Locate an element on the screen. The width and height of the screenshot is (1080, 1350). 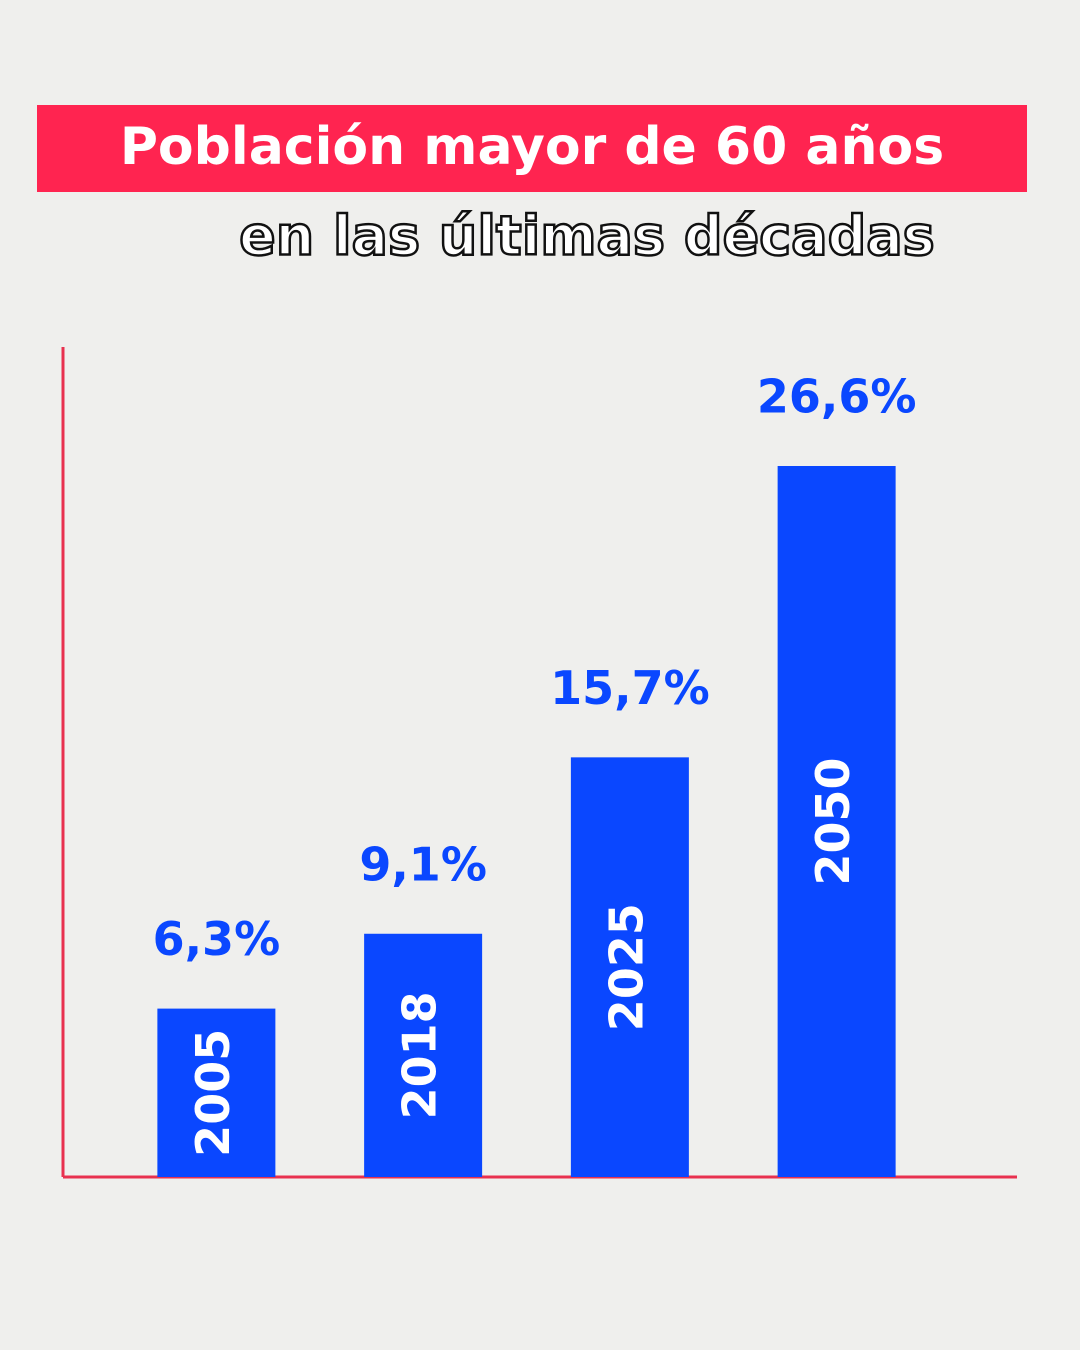
title-background is located at coordinates (532, 148).